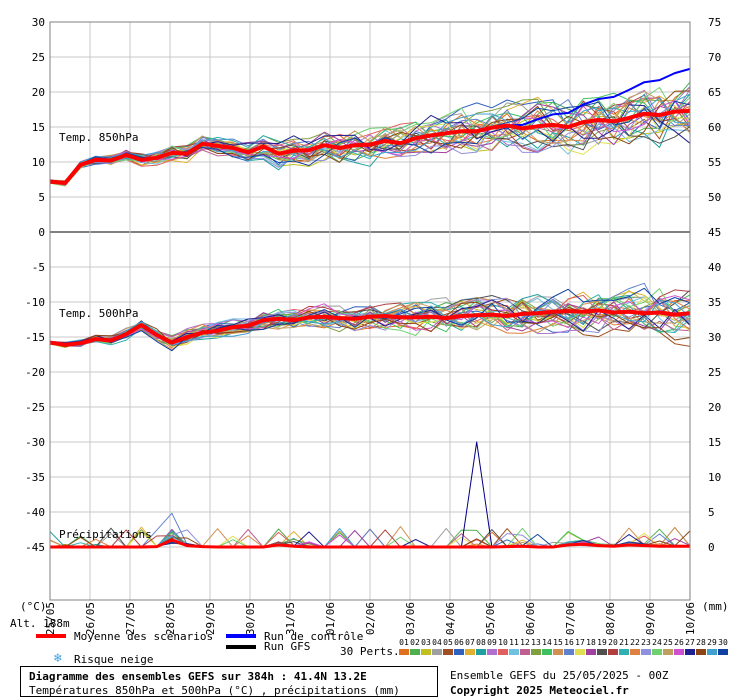 The width and height of the screenshot is (740, 700). I want to click on pert-number: 27, so click(690, 642).